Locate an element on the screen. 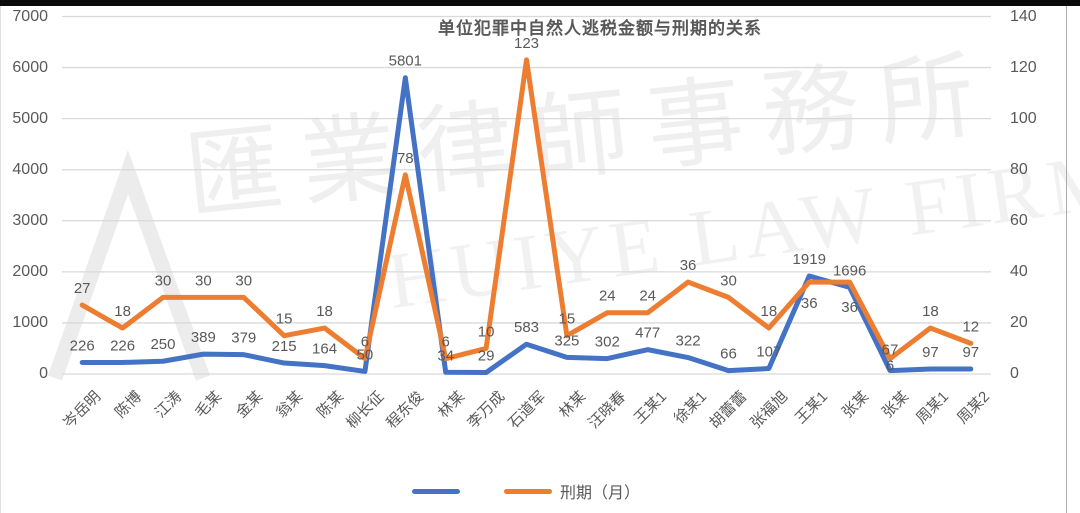 This screenshot has height=513, width=1080. data-label: 12 is located at coordinates (970, 326).